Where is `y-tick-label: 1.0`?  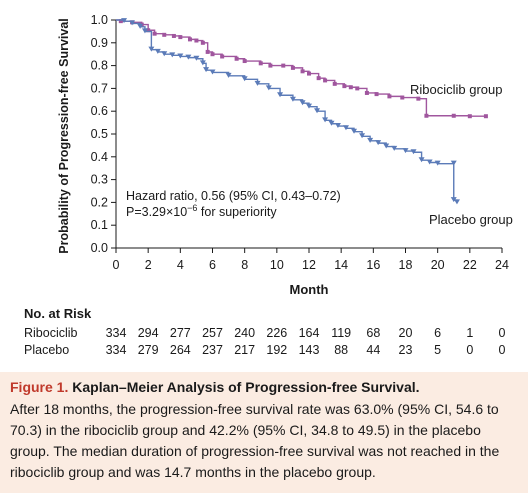 y-tick-label: 1.0 is located at coordinates (99, 20).